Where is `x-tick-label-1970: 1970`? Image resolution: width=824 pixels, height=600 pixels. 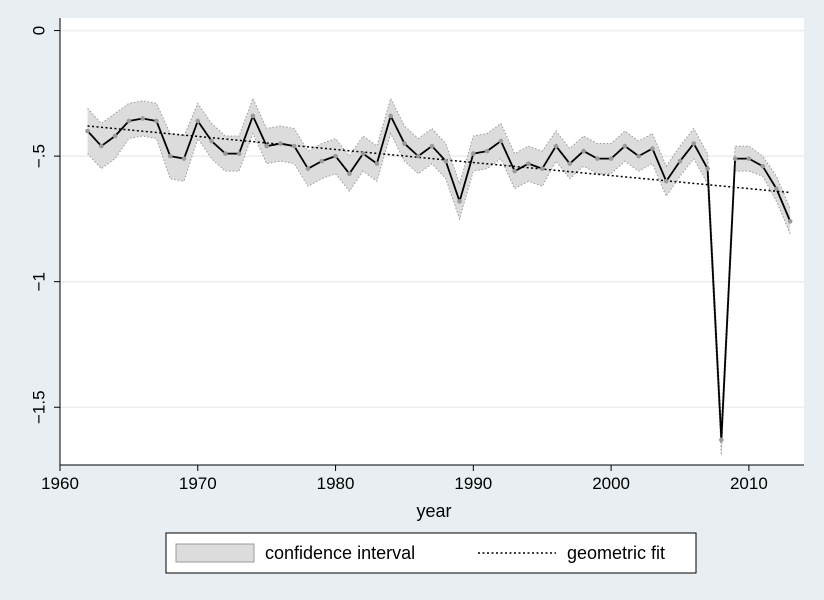
x-tick-label-1970: 1970 is located at coordinates (198, 483).